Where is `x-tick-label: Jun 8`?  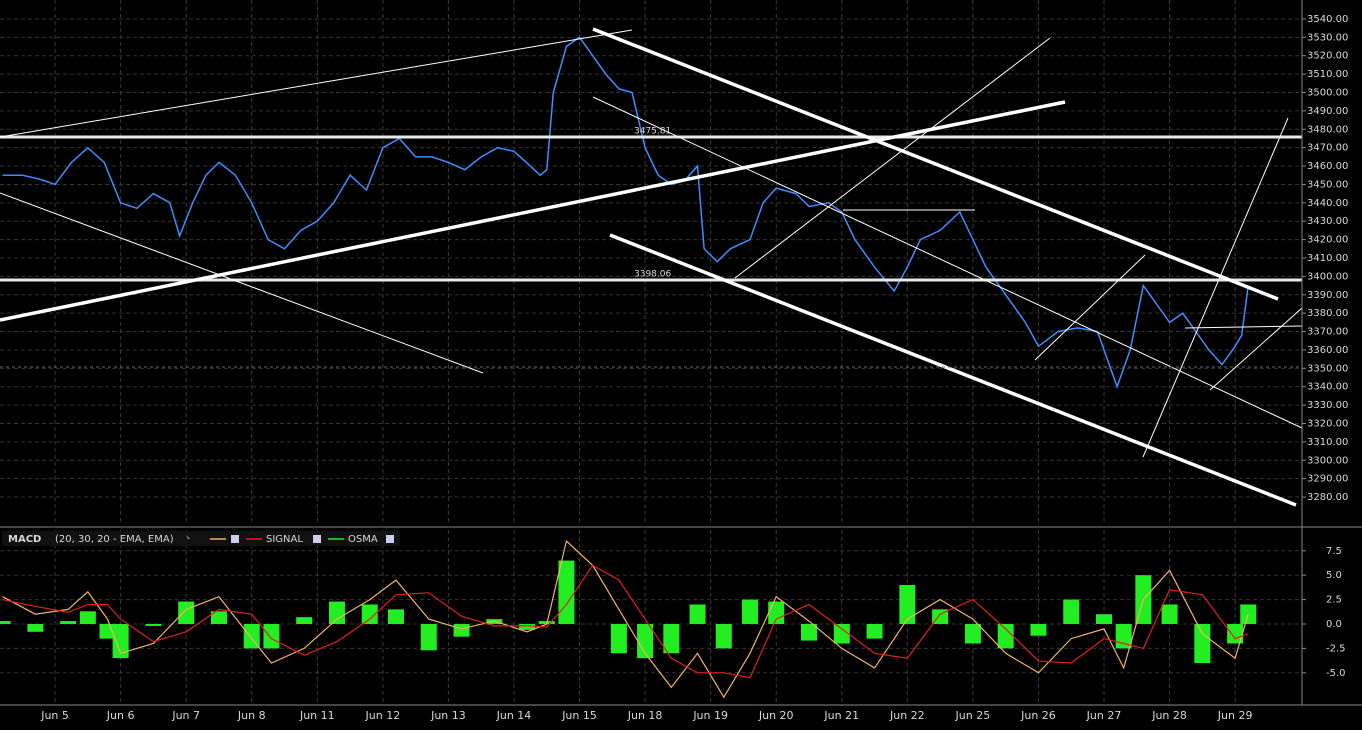
x-tick-label: Jun 8 is located at coordinates (251, 715).